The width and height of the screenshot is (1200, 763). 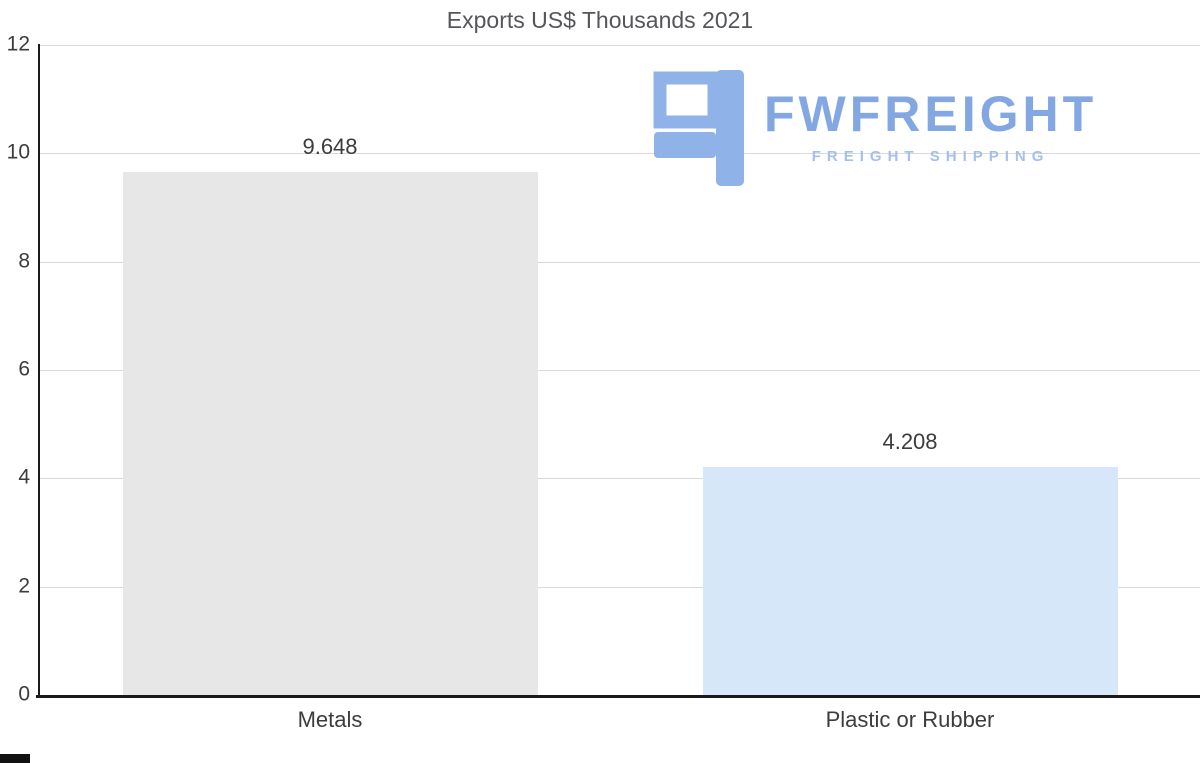 I want to click on fwfreight-logo-icon, so click(x=698, y=128).